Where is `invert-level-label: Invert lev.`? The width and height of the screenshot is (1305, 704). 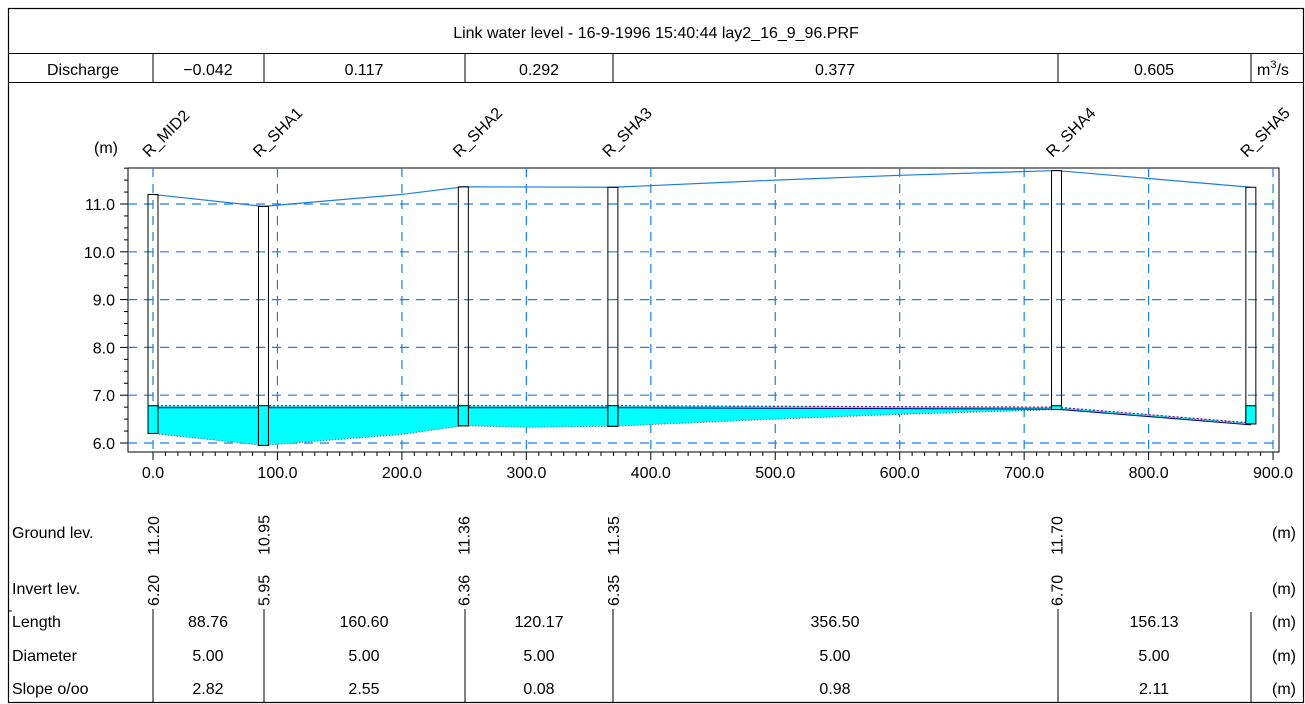 invert-level-label: Invert lev. is located at coordinates (46, 589).